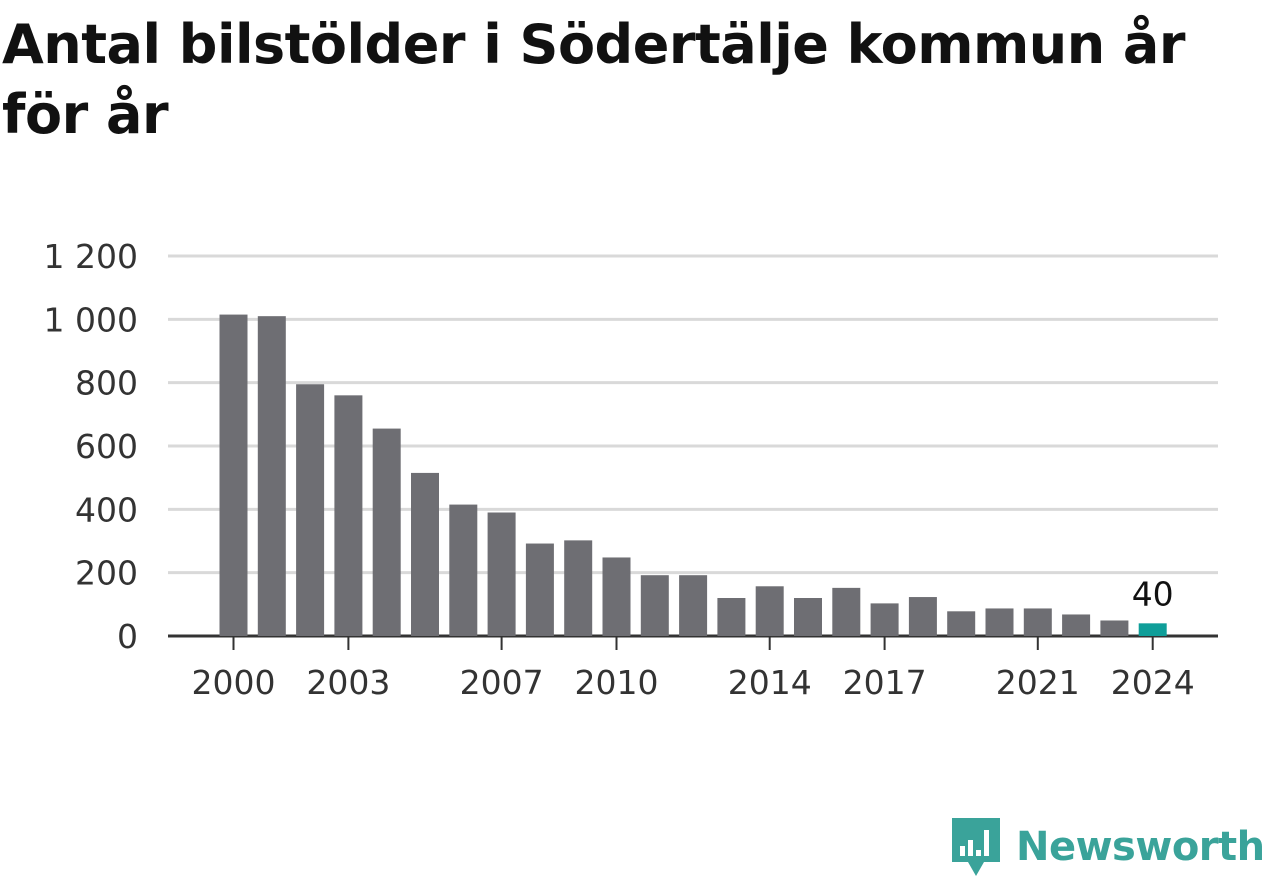 This screenshot has width=1262, height=879. Describe the element at coordinates (106, 446) in the screenshot. I see `y-tick-label: 600` at that location.